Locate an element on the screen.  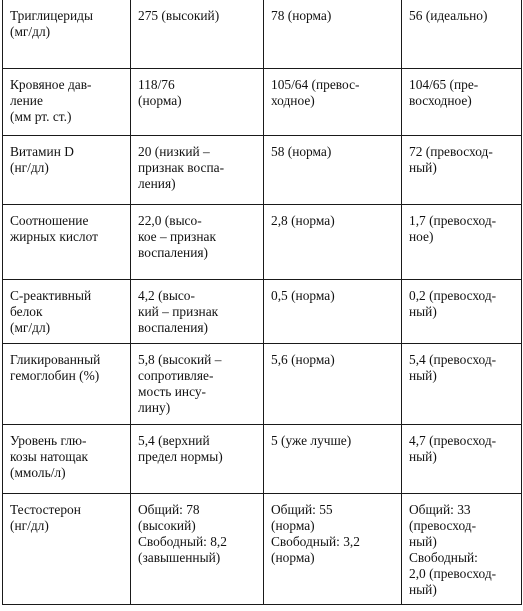
value-cell: 105/64 (превос- ходное) is located at coordinates (332, 102).